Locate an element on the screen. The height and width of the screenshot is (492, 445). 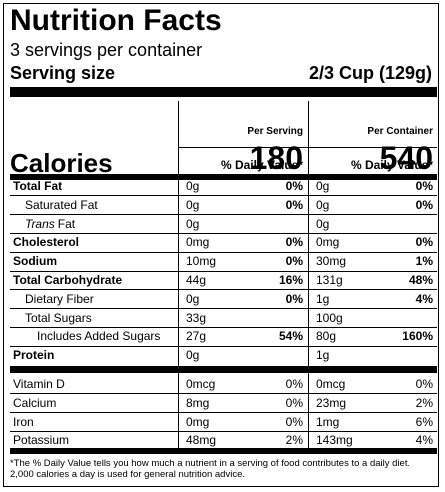
nutrient-name: Cholesterol is located at coordinates (46, 242).